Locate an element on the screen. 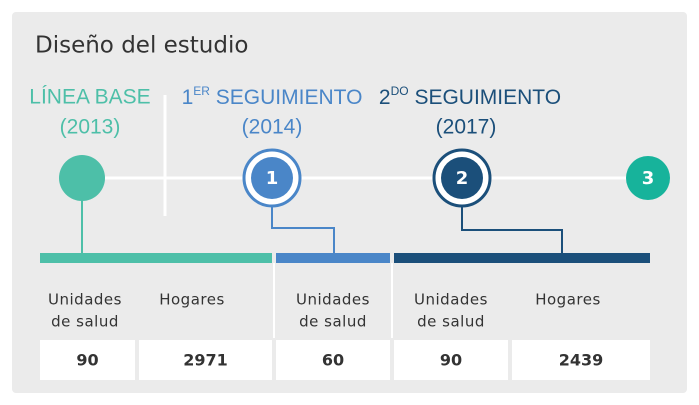 Image resolution: width=699 pixels, height=405 pixels. marker-number: 1 is located at coordinates (272, 178).